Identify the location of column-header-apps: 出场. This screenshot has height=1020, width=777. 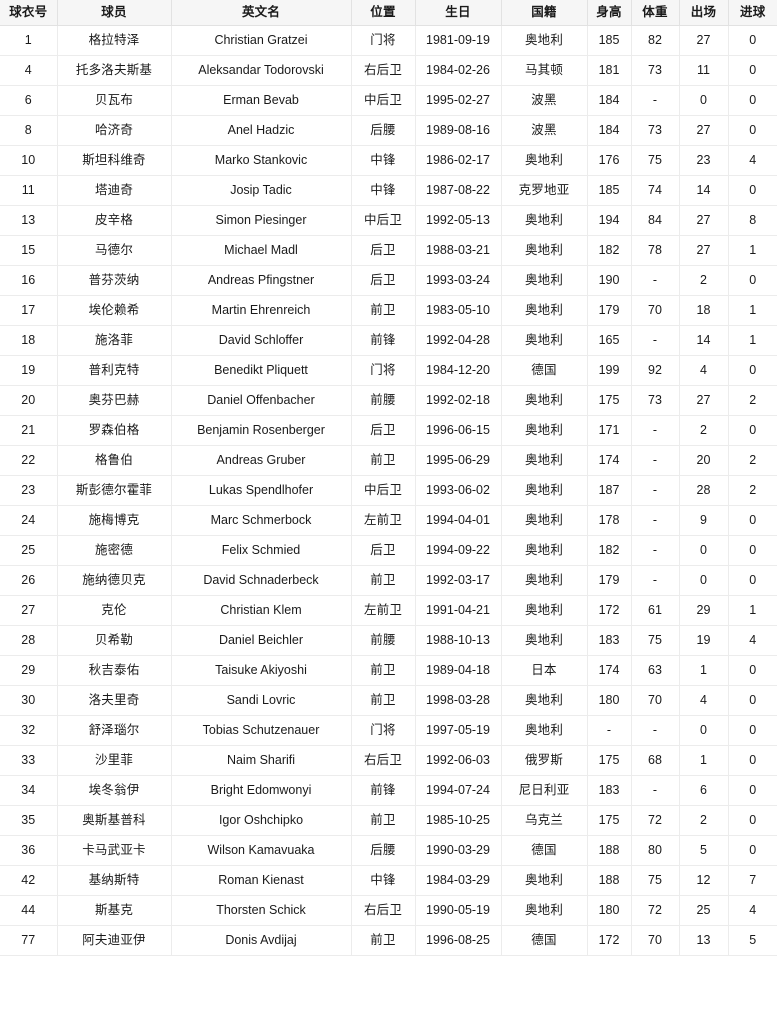
(704, 13).